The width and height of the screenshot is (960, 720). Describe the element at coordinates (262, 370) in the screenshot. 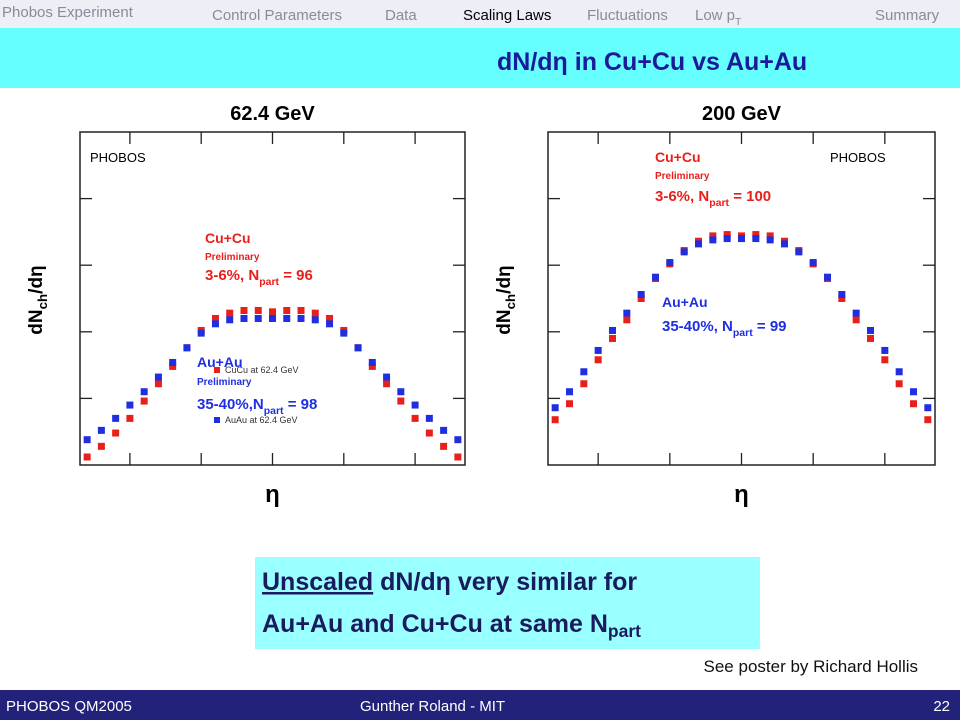

I see `legend-label: CuCu at 62.4 GeV` at that location.